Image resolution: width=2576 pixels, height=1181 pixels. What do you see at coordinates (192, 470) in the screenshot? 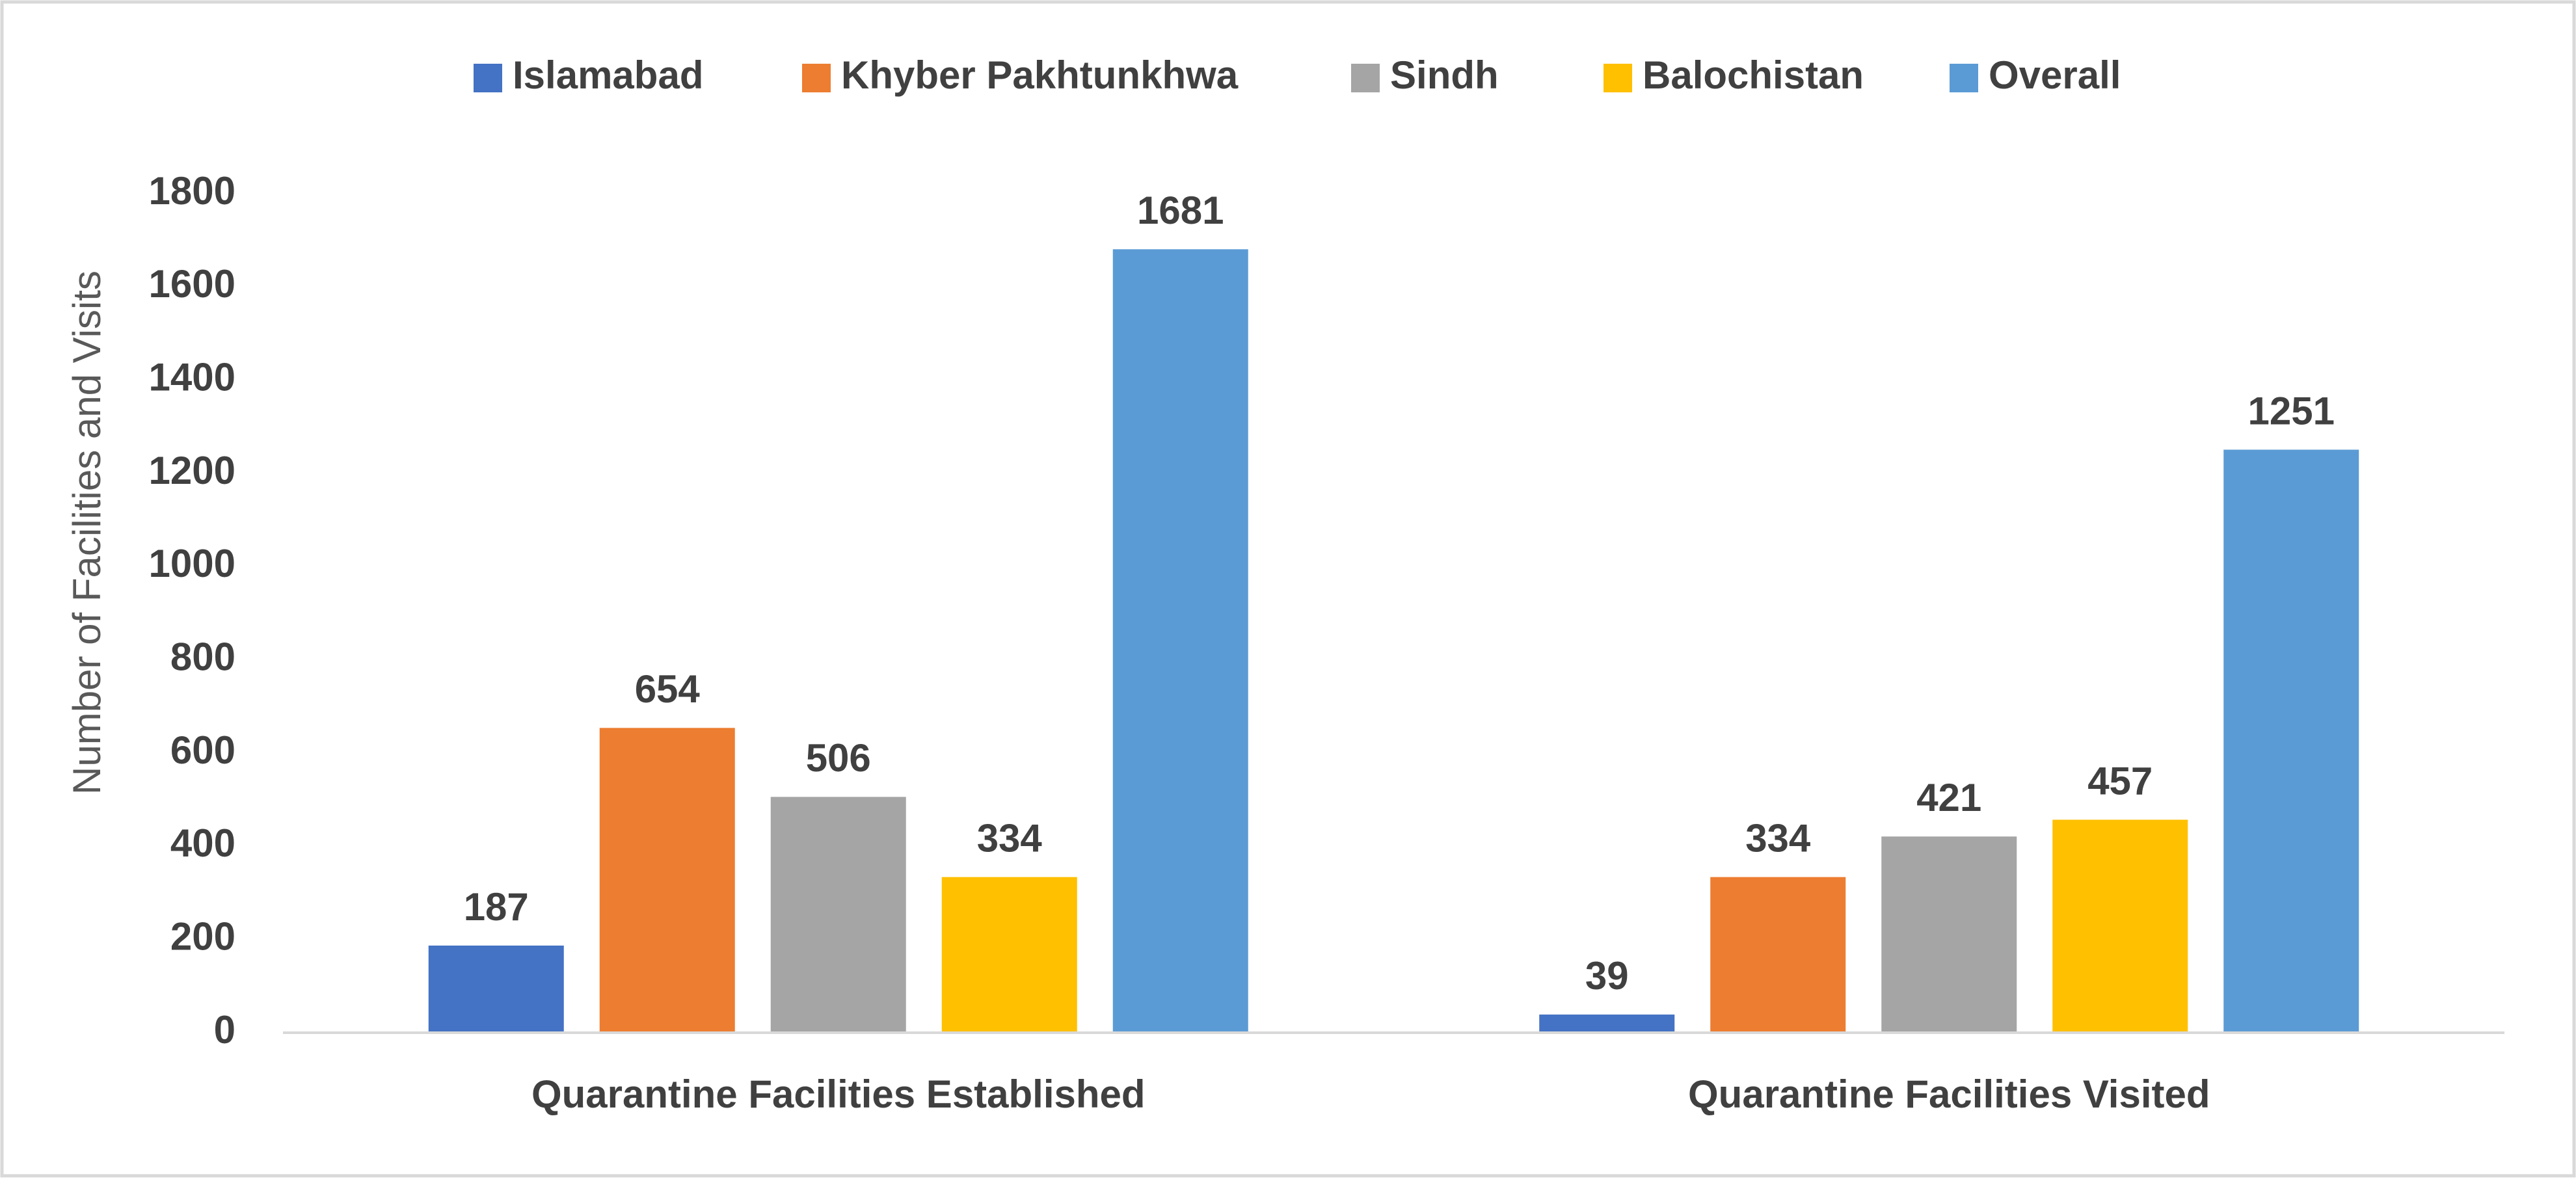
I see `y-tick-label: 1200` at bounding box center [192, 470].